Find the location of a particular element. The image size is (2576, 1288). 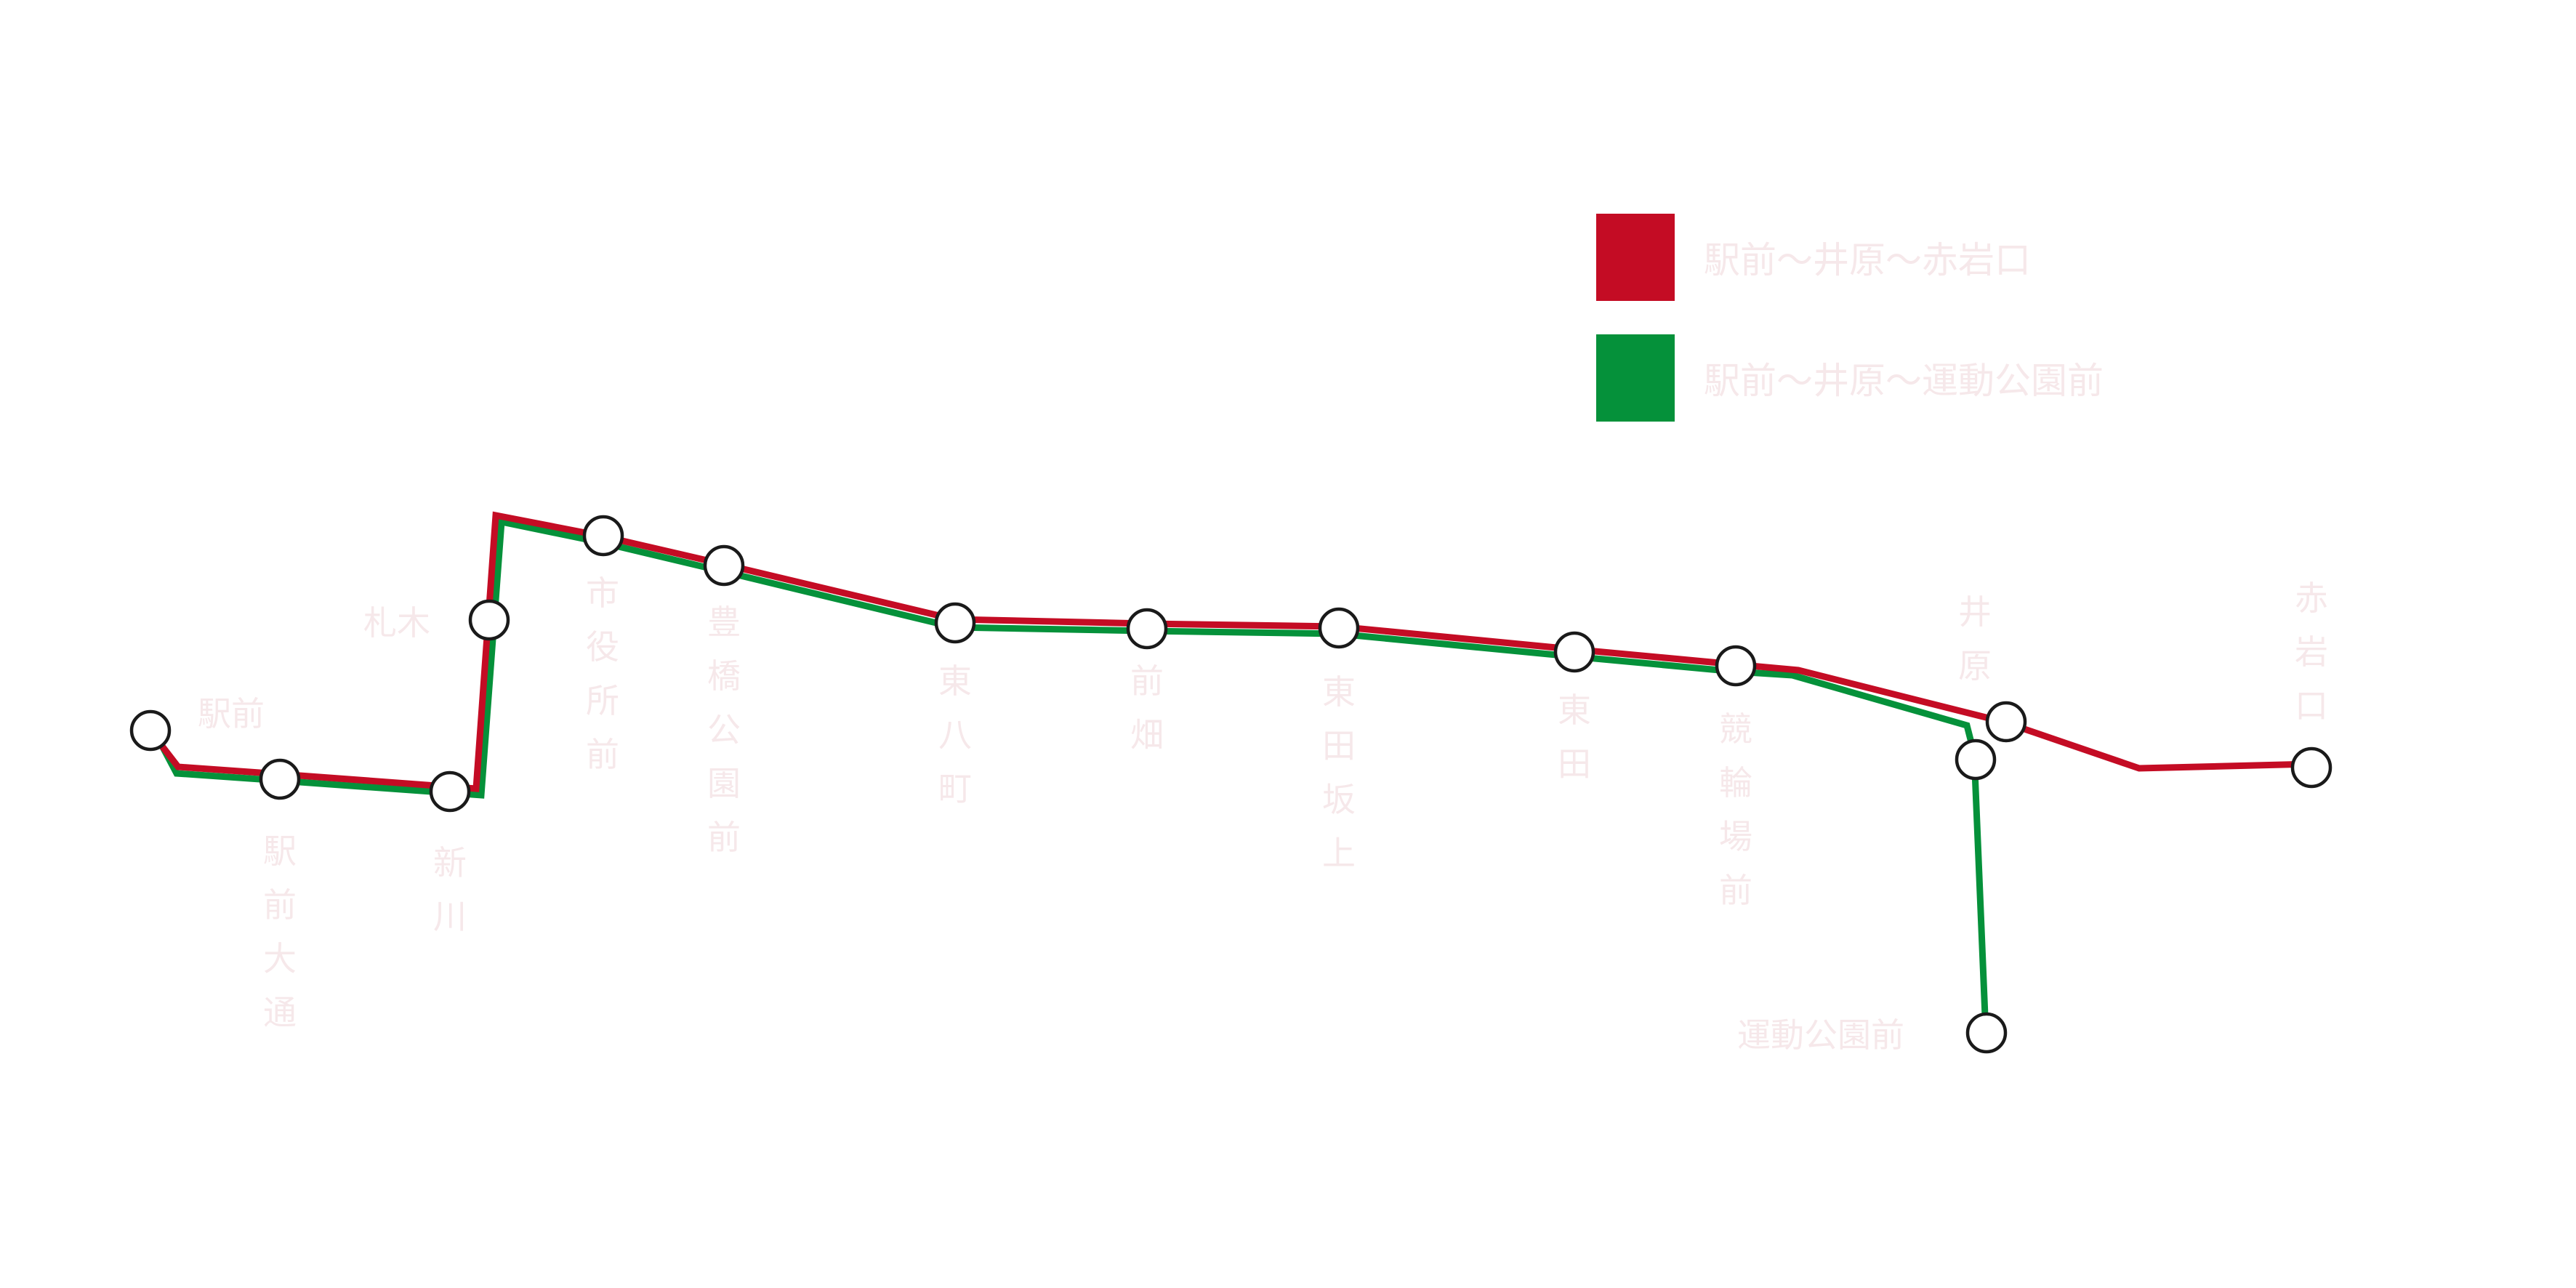

legend-label-green: 駅前～井原～運動公園前 is located at coordinates (1904, 381).